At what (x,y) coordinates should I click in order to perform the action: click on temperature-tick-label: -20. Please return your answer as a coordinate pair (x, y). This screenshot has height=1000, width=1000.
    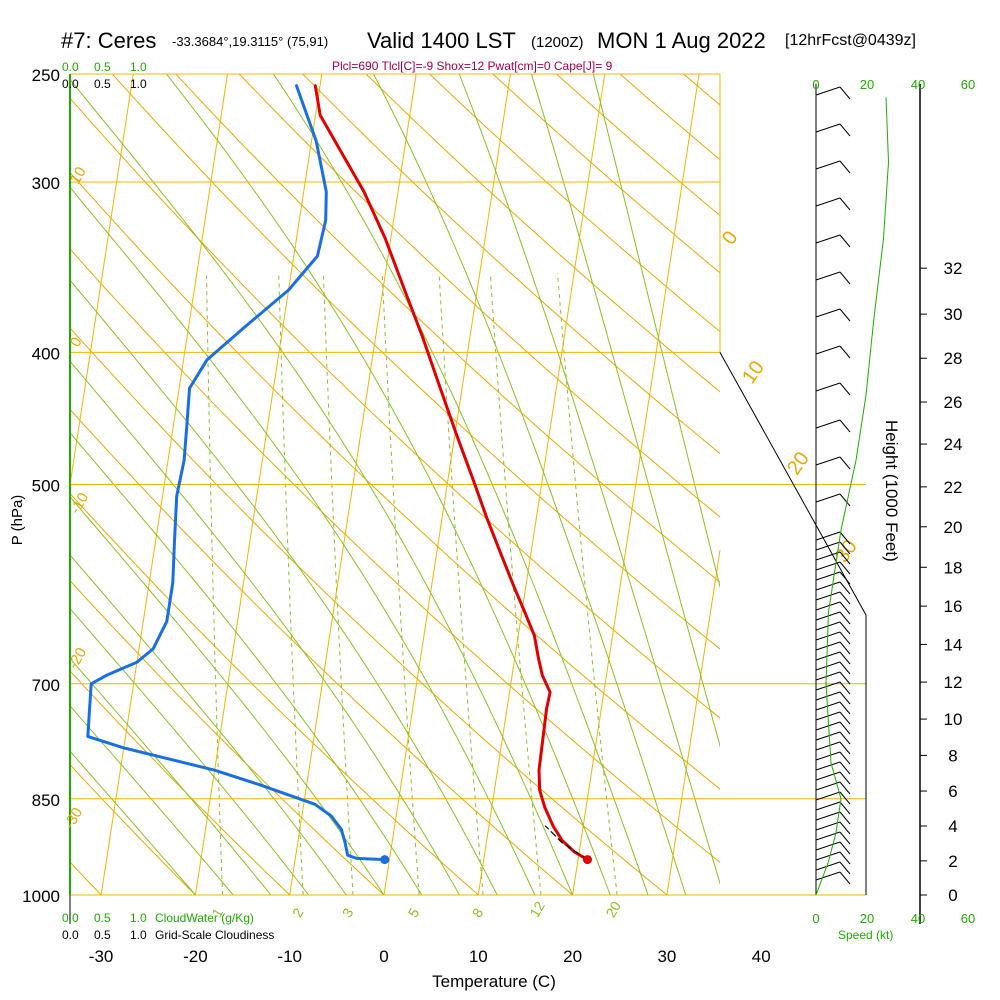
    Looking at the image, I should click on (195, 956).